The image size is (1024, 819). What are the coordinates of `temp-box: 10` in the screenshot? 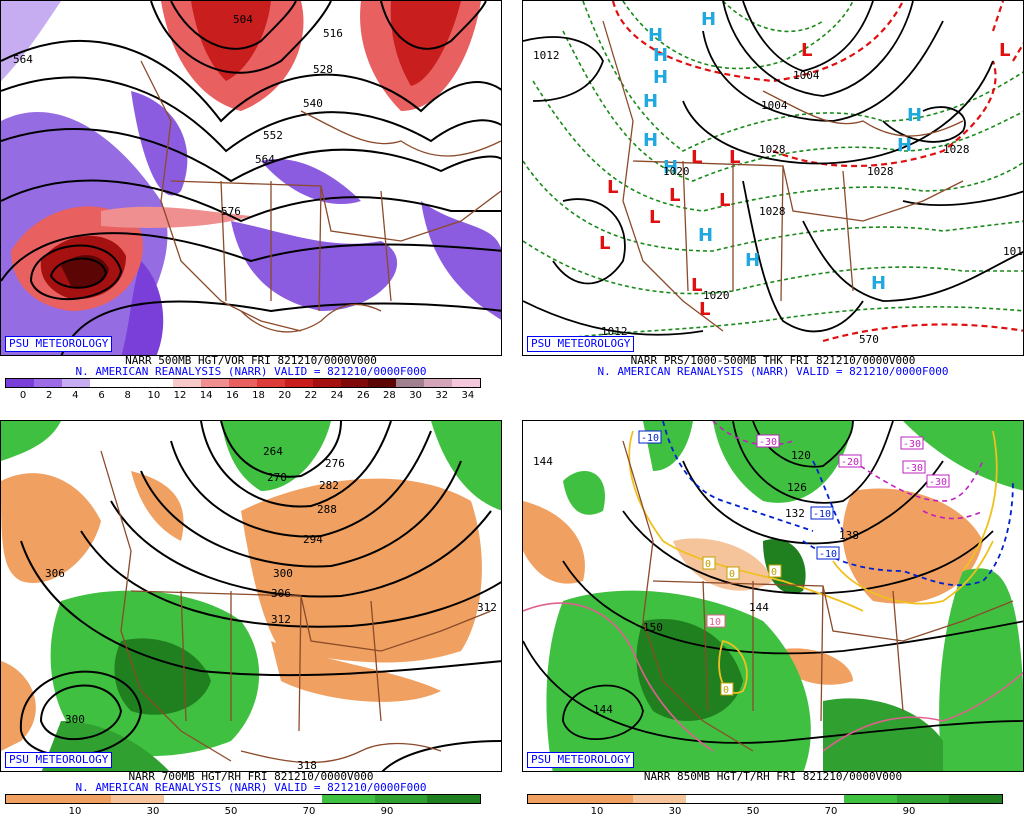 It's located at (716, 621).